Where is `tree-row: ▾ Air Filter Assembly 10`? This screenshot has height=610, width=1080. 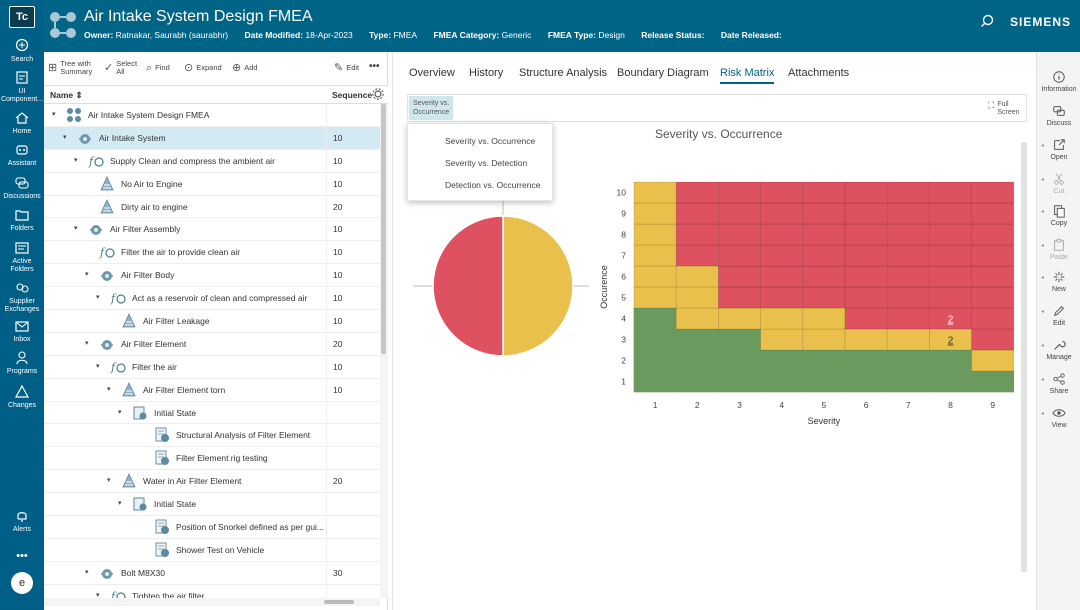
tree-row: ▾ Air Filter Assembly 10 is located at coordinates (212, 230).